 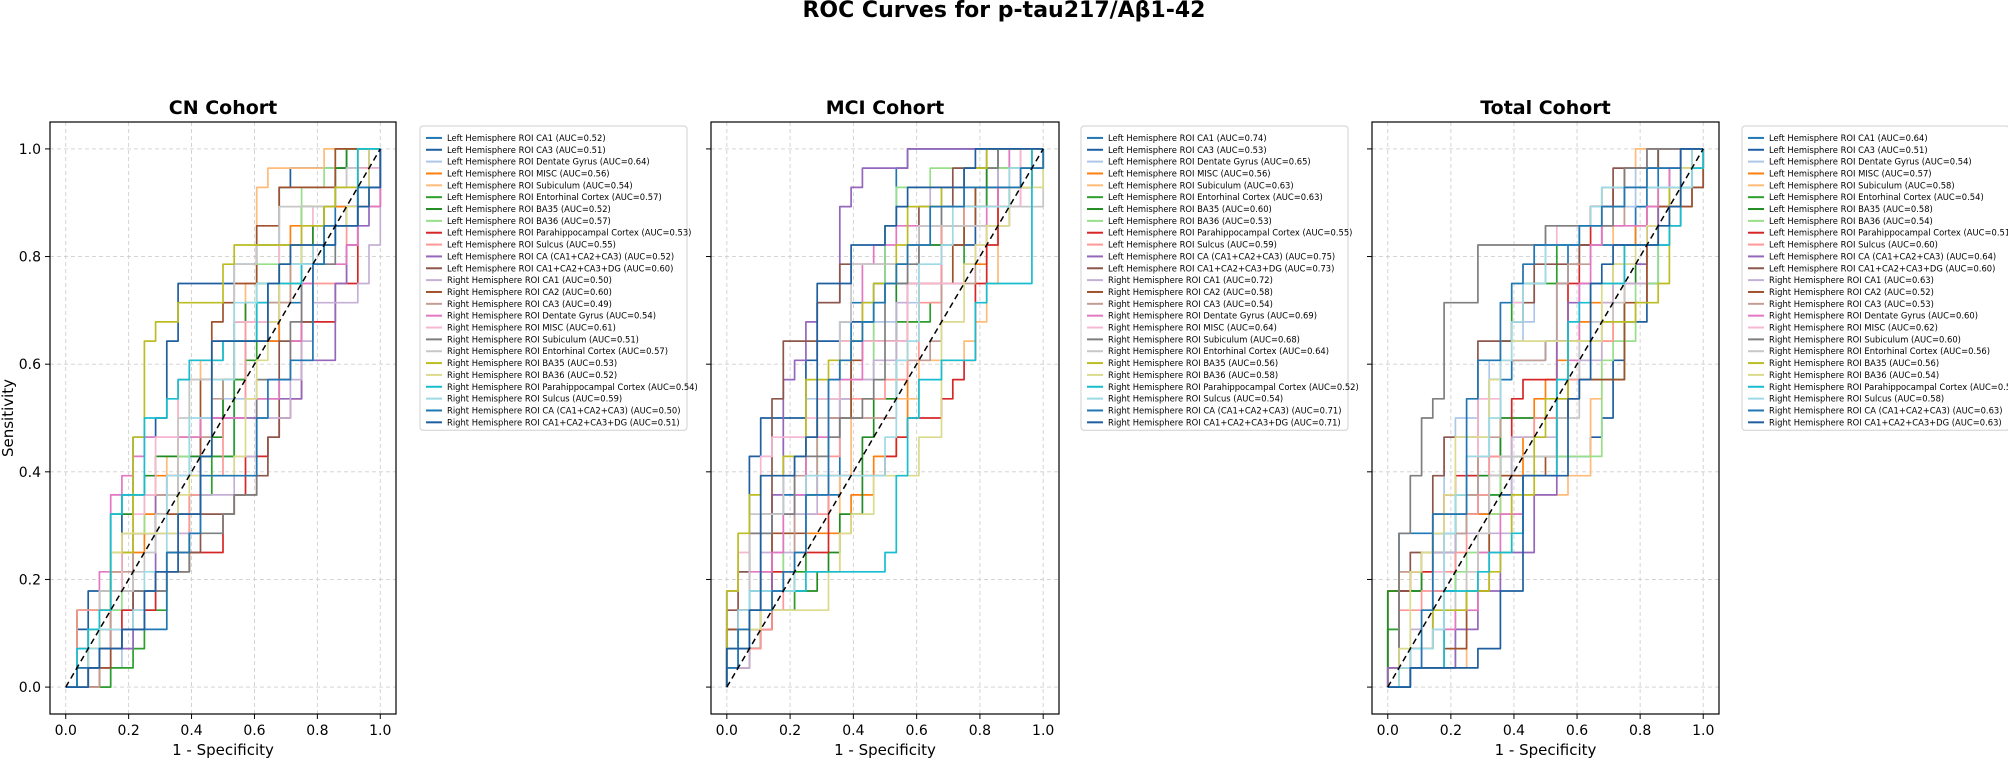 I want to click on y-tick-label: 1.0, so click(x=30, y=150).